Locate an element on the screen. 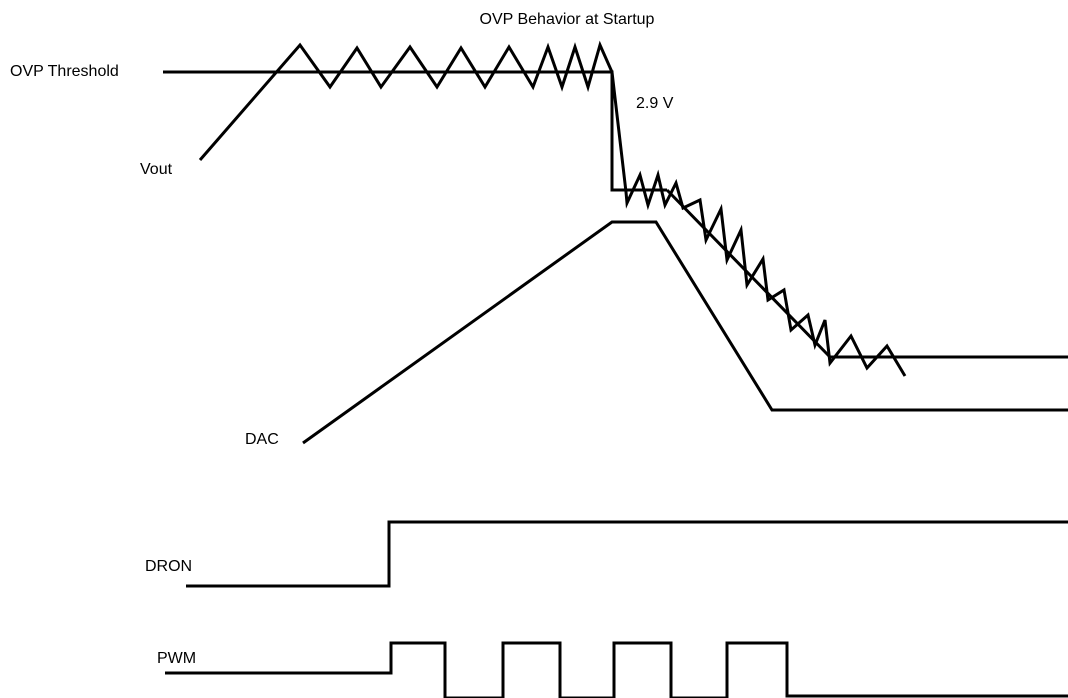  diagram-title: OVP Behavior at Startup is located at coordinates (567, 19).